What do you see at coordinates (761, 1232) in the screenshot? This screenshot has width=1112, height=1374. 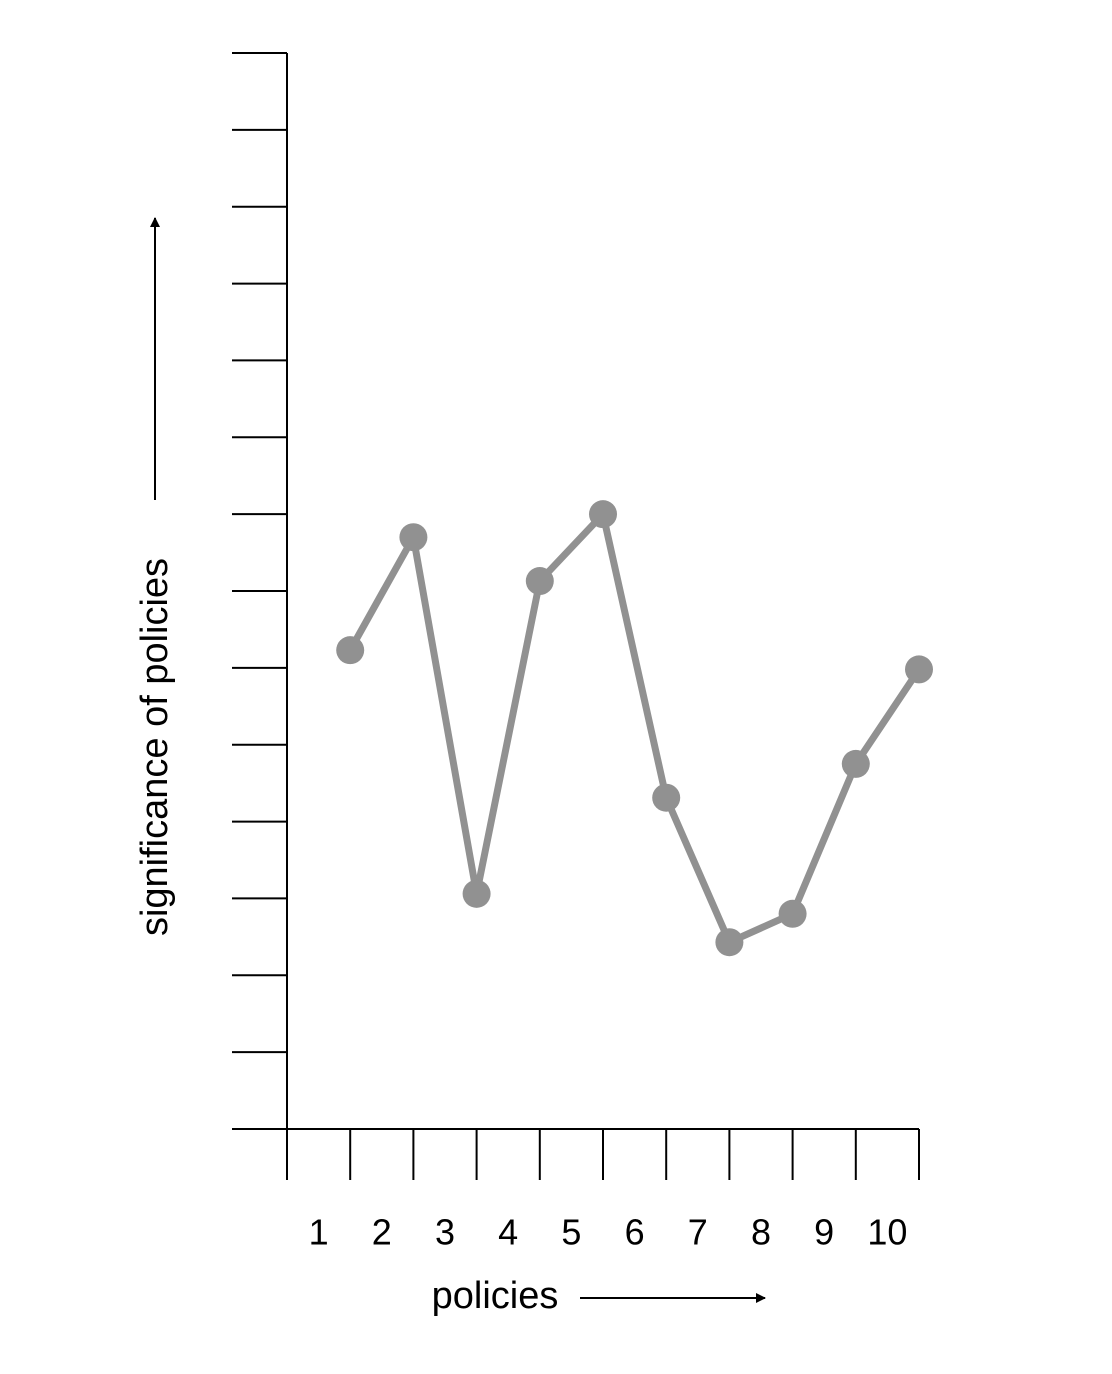 I see `x-tick-label: 8` at bounding box center [761, 1232].